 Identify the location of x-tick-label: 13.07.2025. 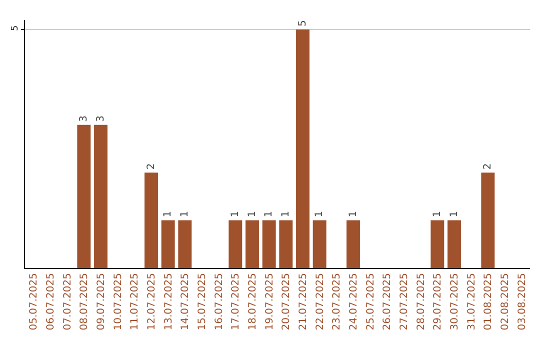
(168, 301).